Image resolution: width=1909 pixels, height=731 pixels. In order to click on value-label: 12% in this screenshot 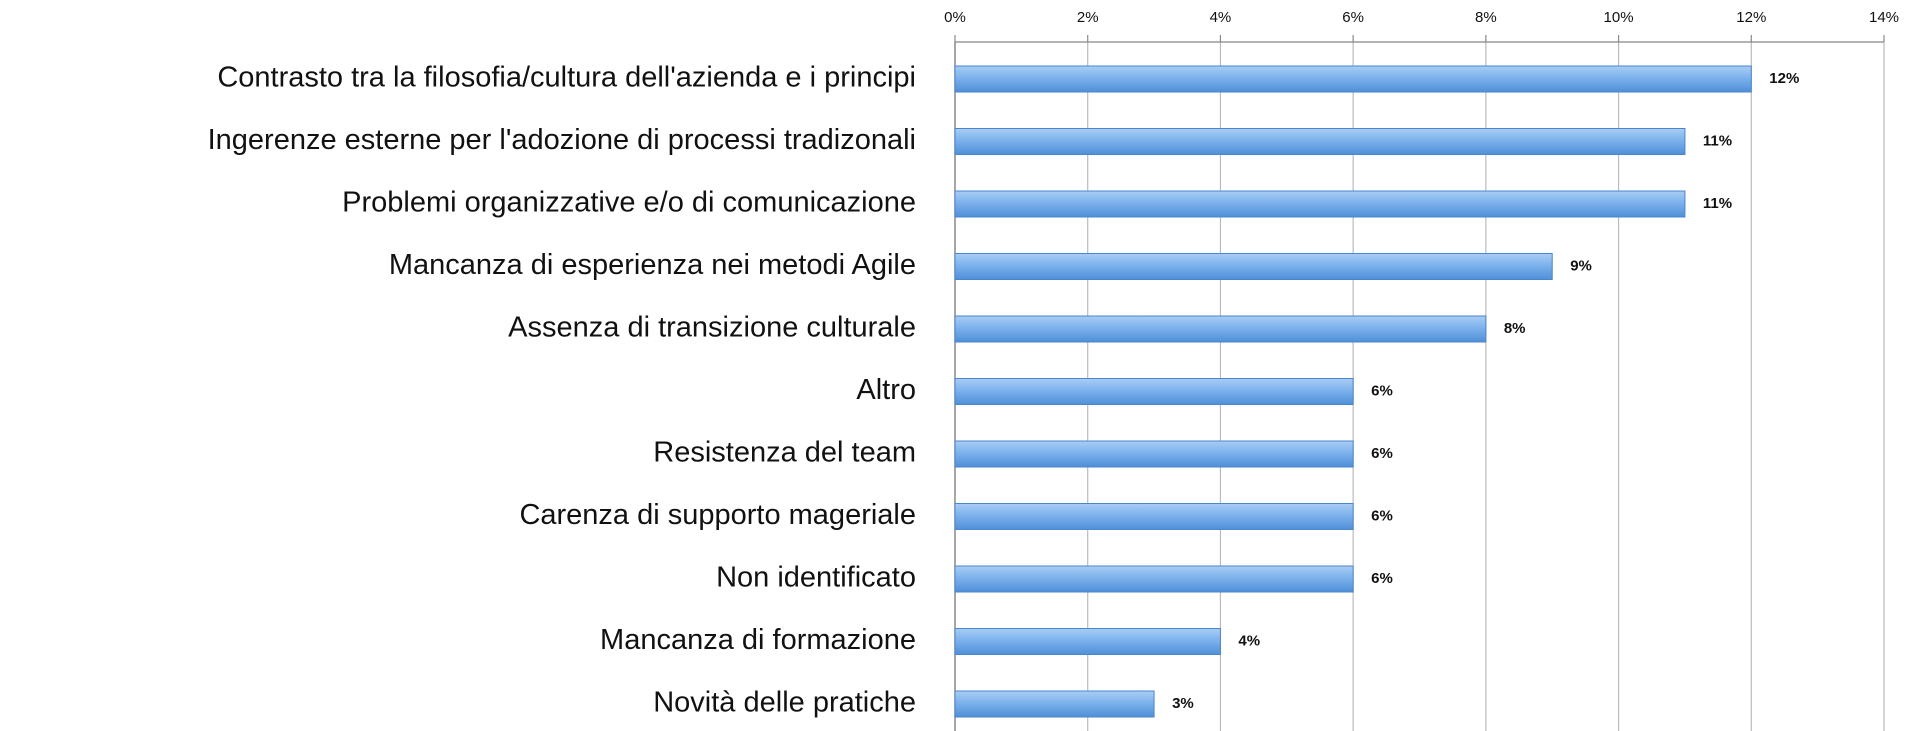, I will do `click(1784, 78)`.